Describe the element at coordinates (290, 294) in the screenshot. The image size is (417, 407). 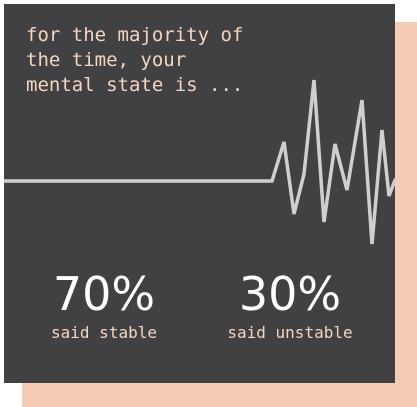
I see `stat-unstable-value: 30%` at that location.